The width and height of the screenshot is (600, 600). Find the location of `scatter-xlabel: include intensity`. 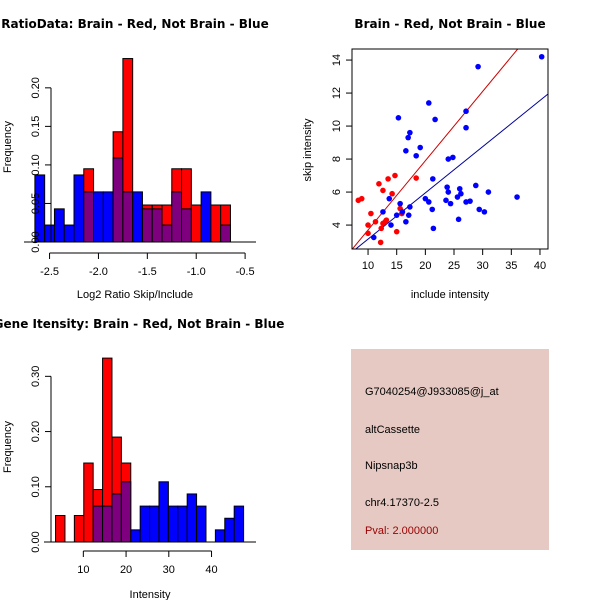

scatter-xlabel: include intensity is located at coordinates (450, 295).